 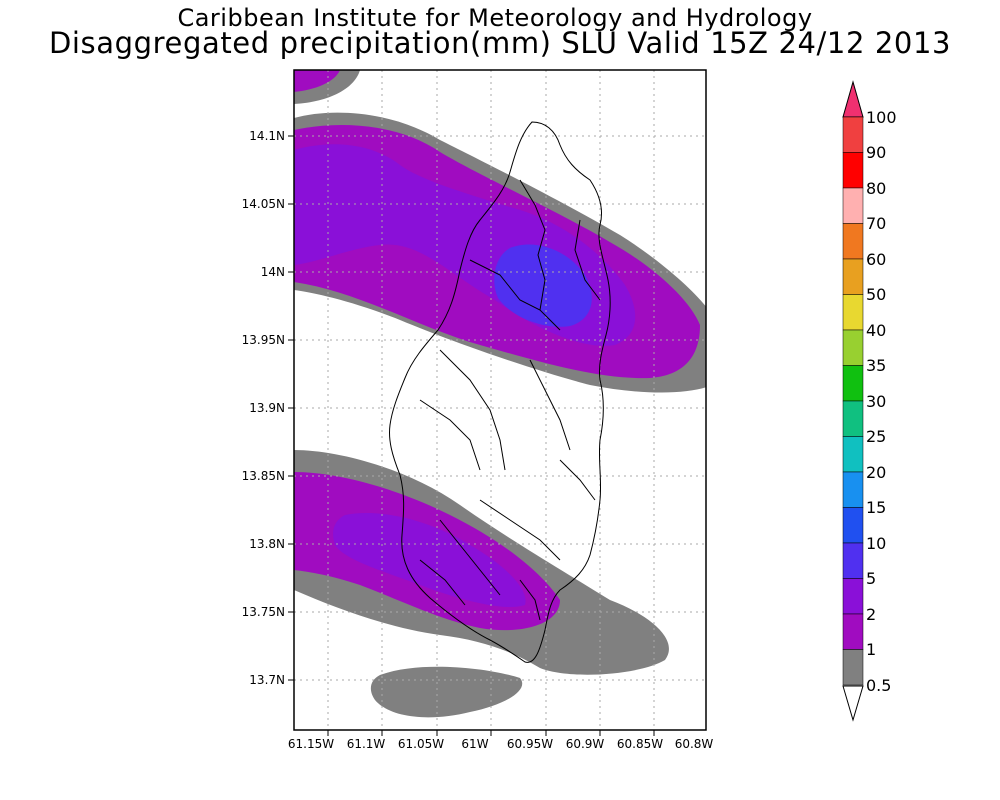 What do you see at coordinates (421, 744) in the screenshot?
I see `lon-label: 61.05W` at bounding box center [421, 744].